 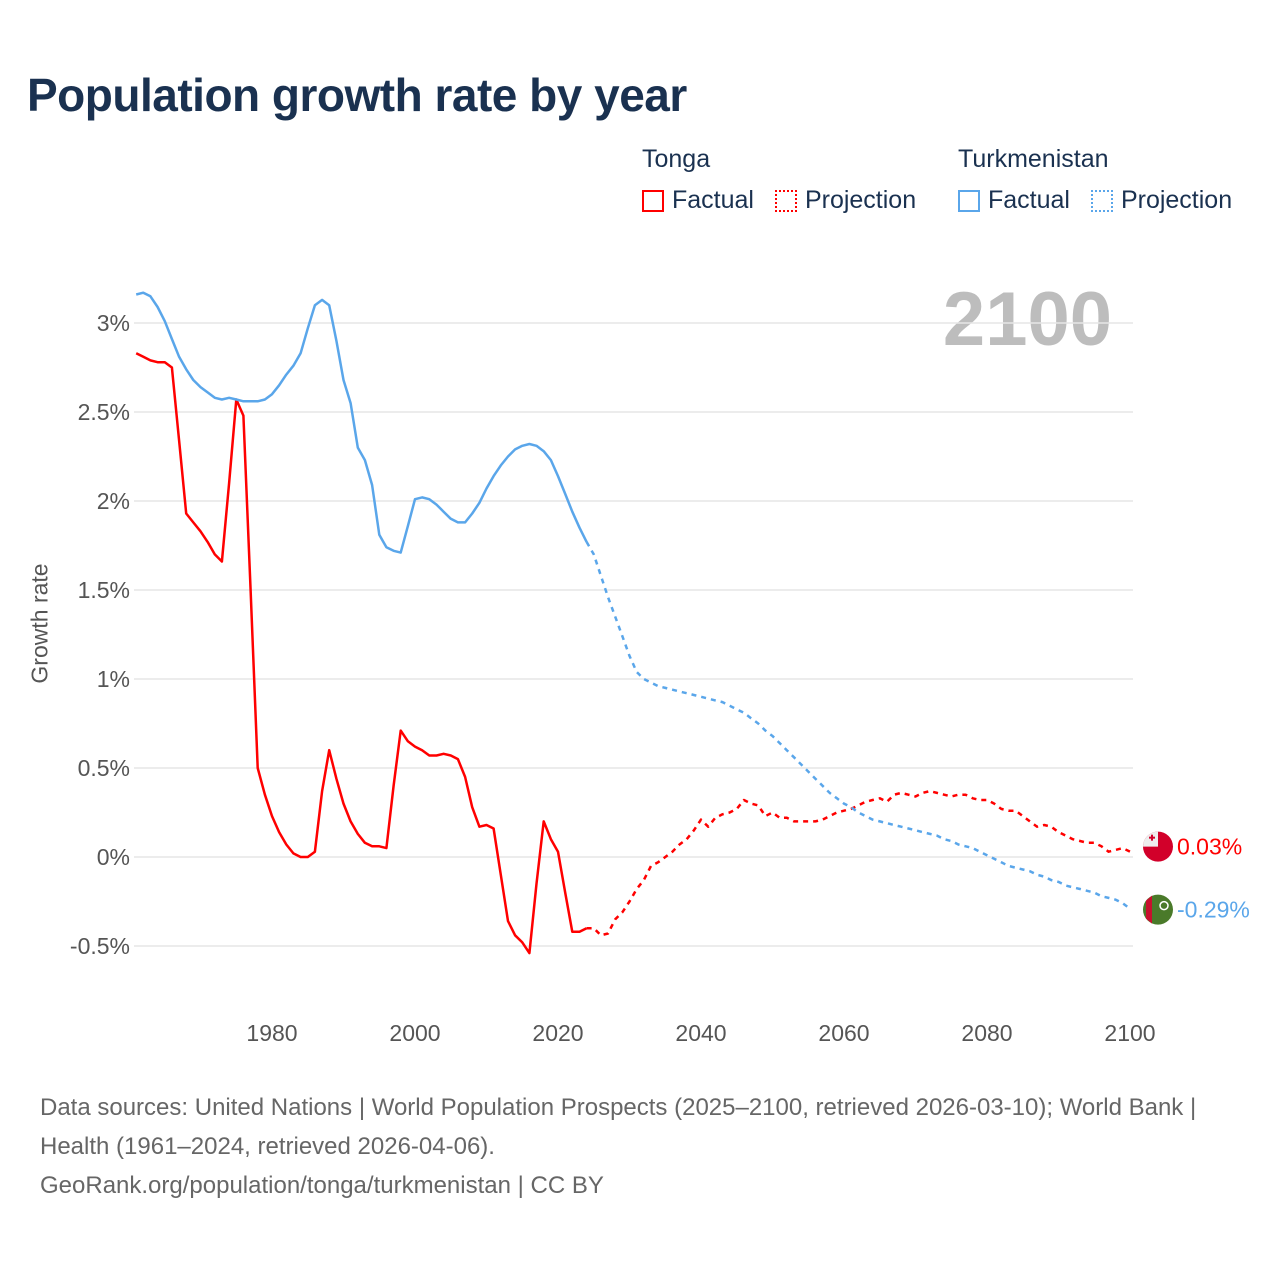 I want to click on legend-turkmenistan-projection: Projection, so click(x=1161, y=200).